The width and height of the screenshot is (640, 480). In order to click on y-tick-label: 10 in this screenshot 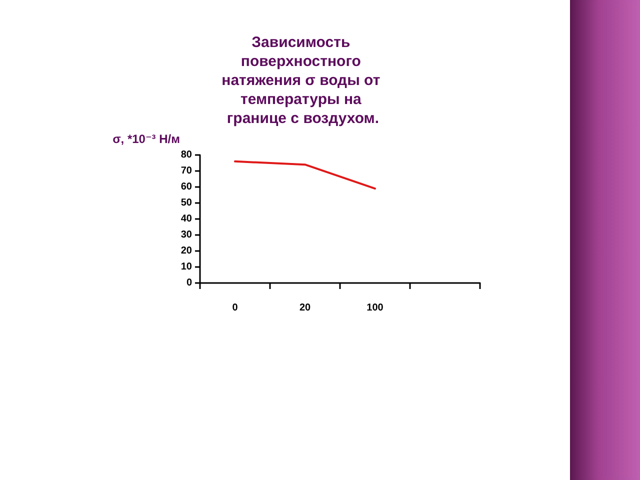, I will do `click(186, 267)`.